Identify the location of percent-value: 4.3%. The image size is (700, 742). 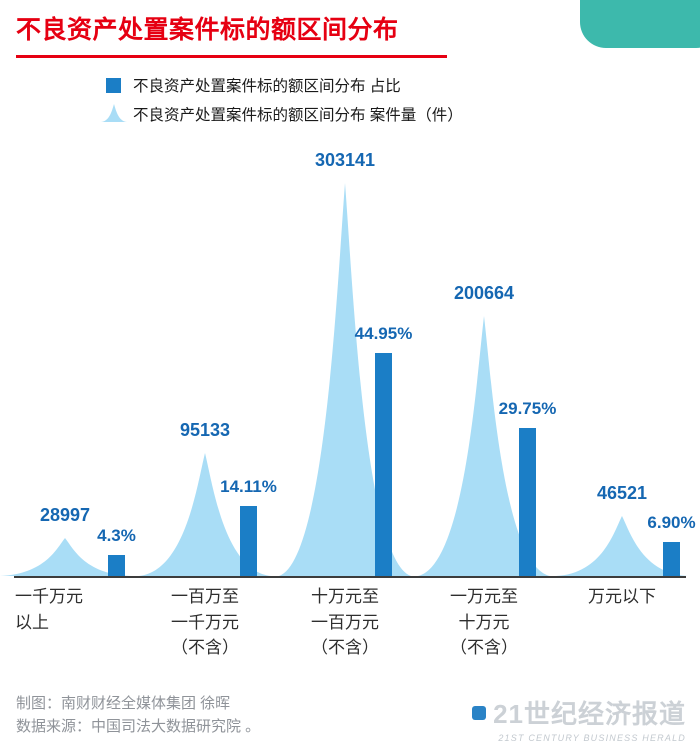
(116, 535).